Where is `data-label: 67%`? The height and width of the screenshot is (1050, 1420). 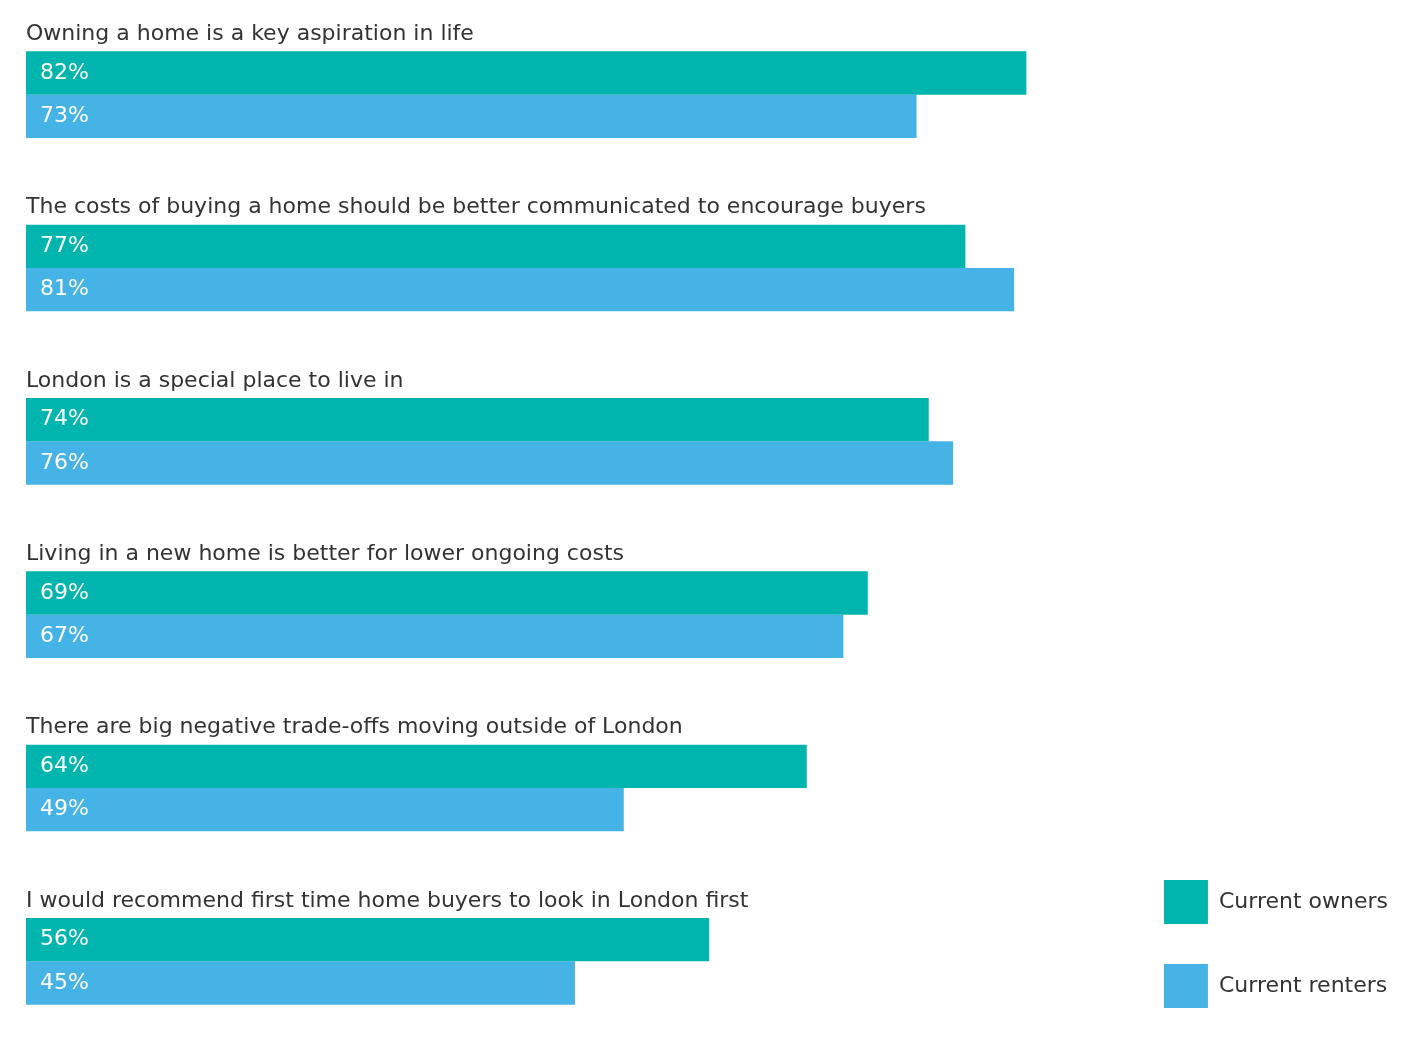 data-label: 67% is located at coordinates (64, 635).